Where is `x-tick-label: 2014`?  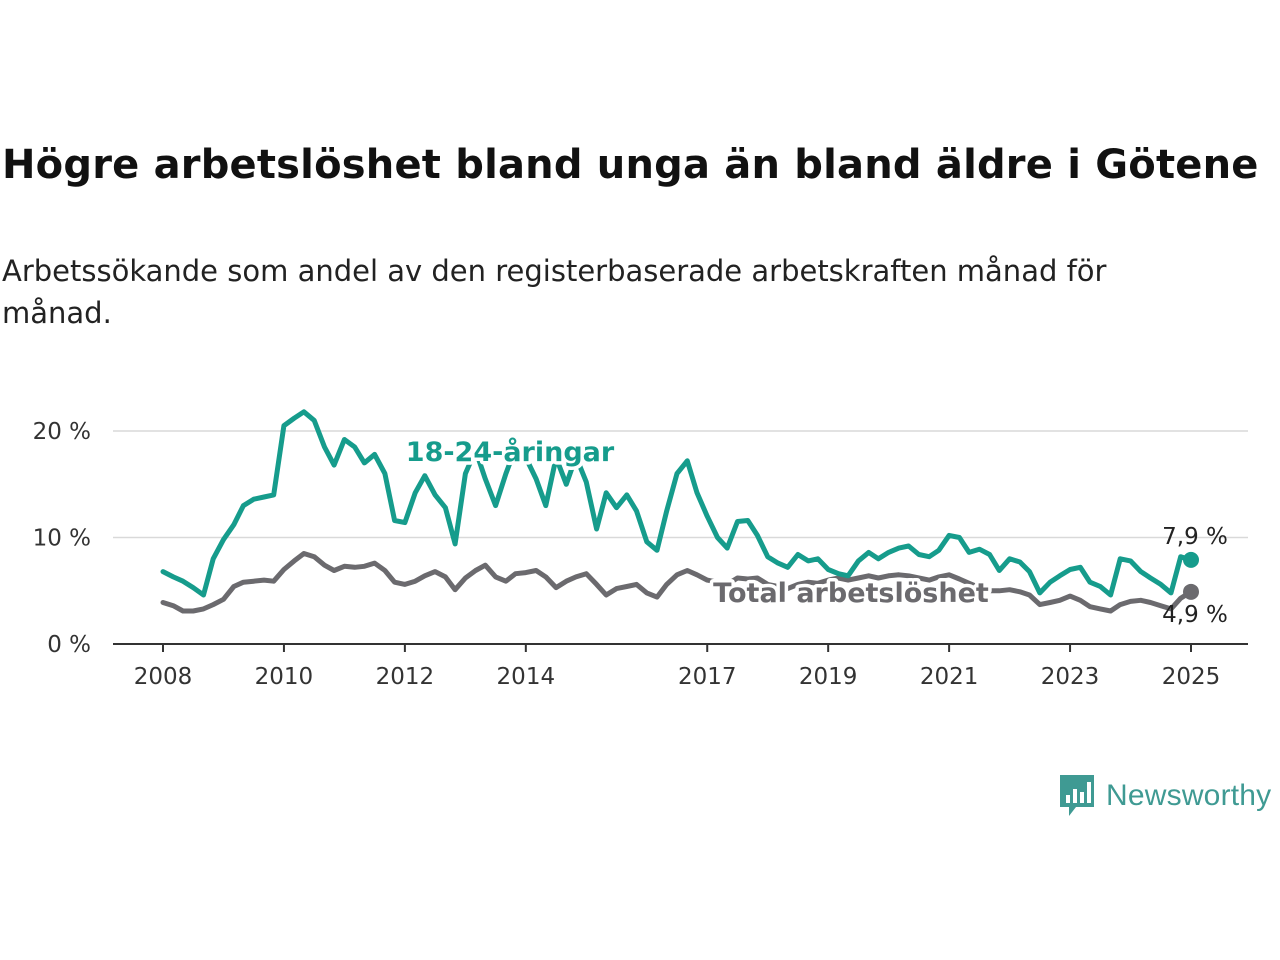
x-tick-label: 2014 is located at coordinates (526, 677).